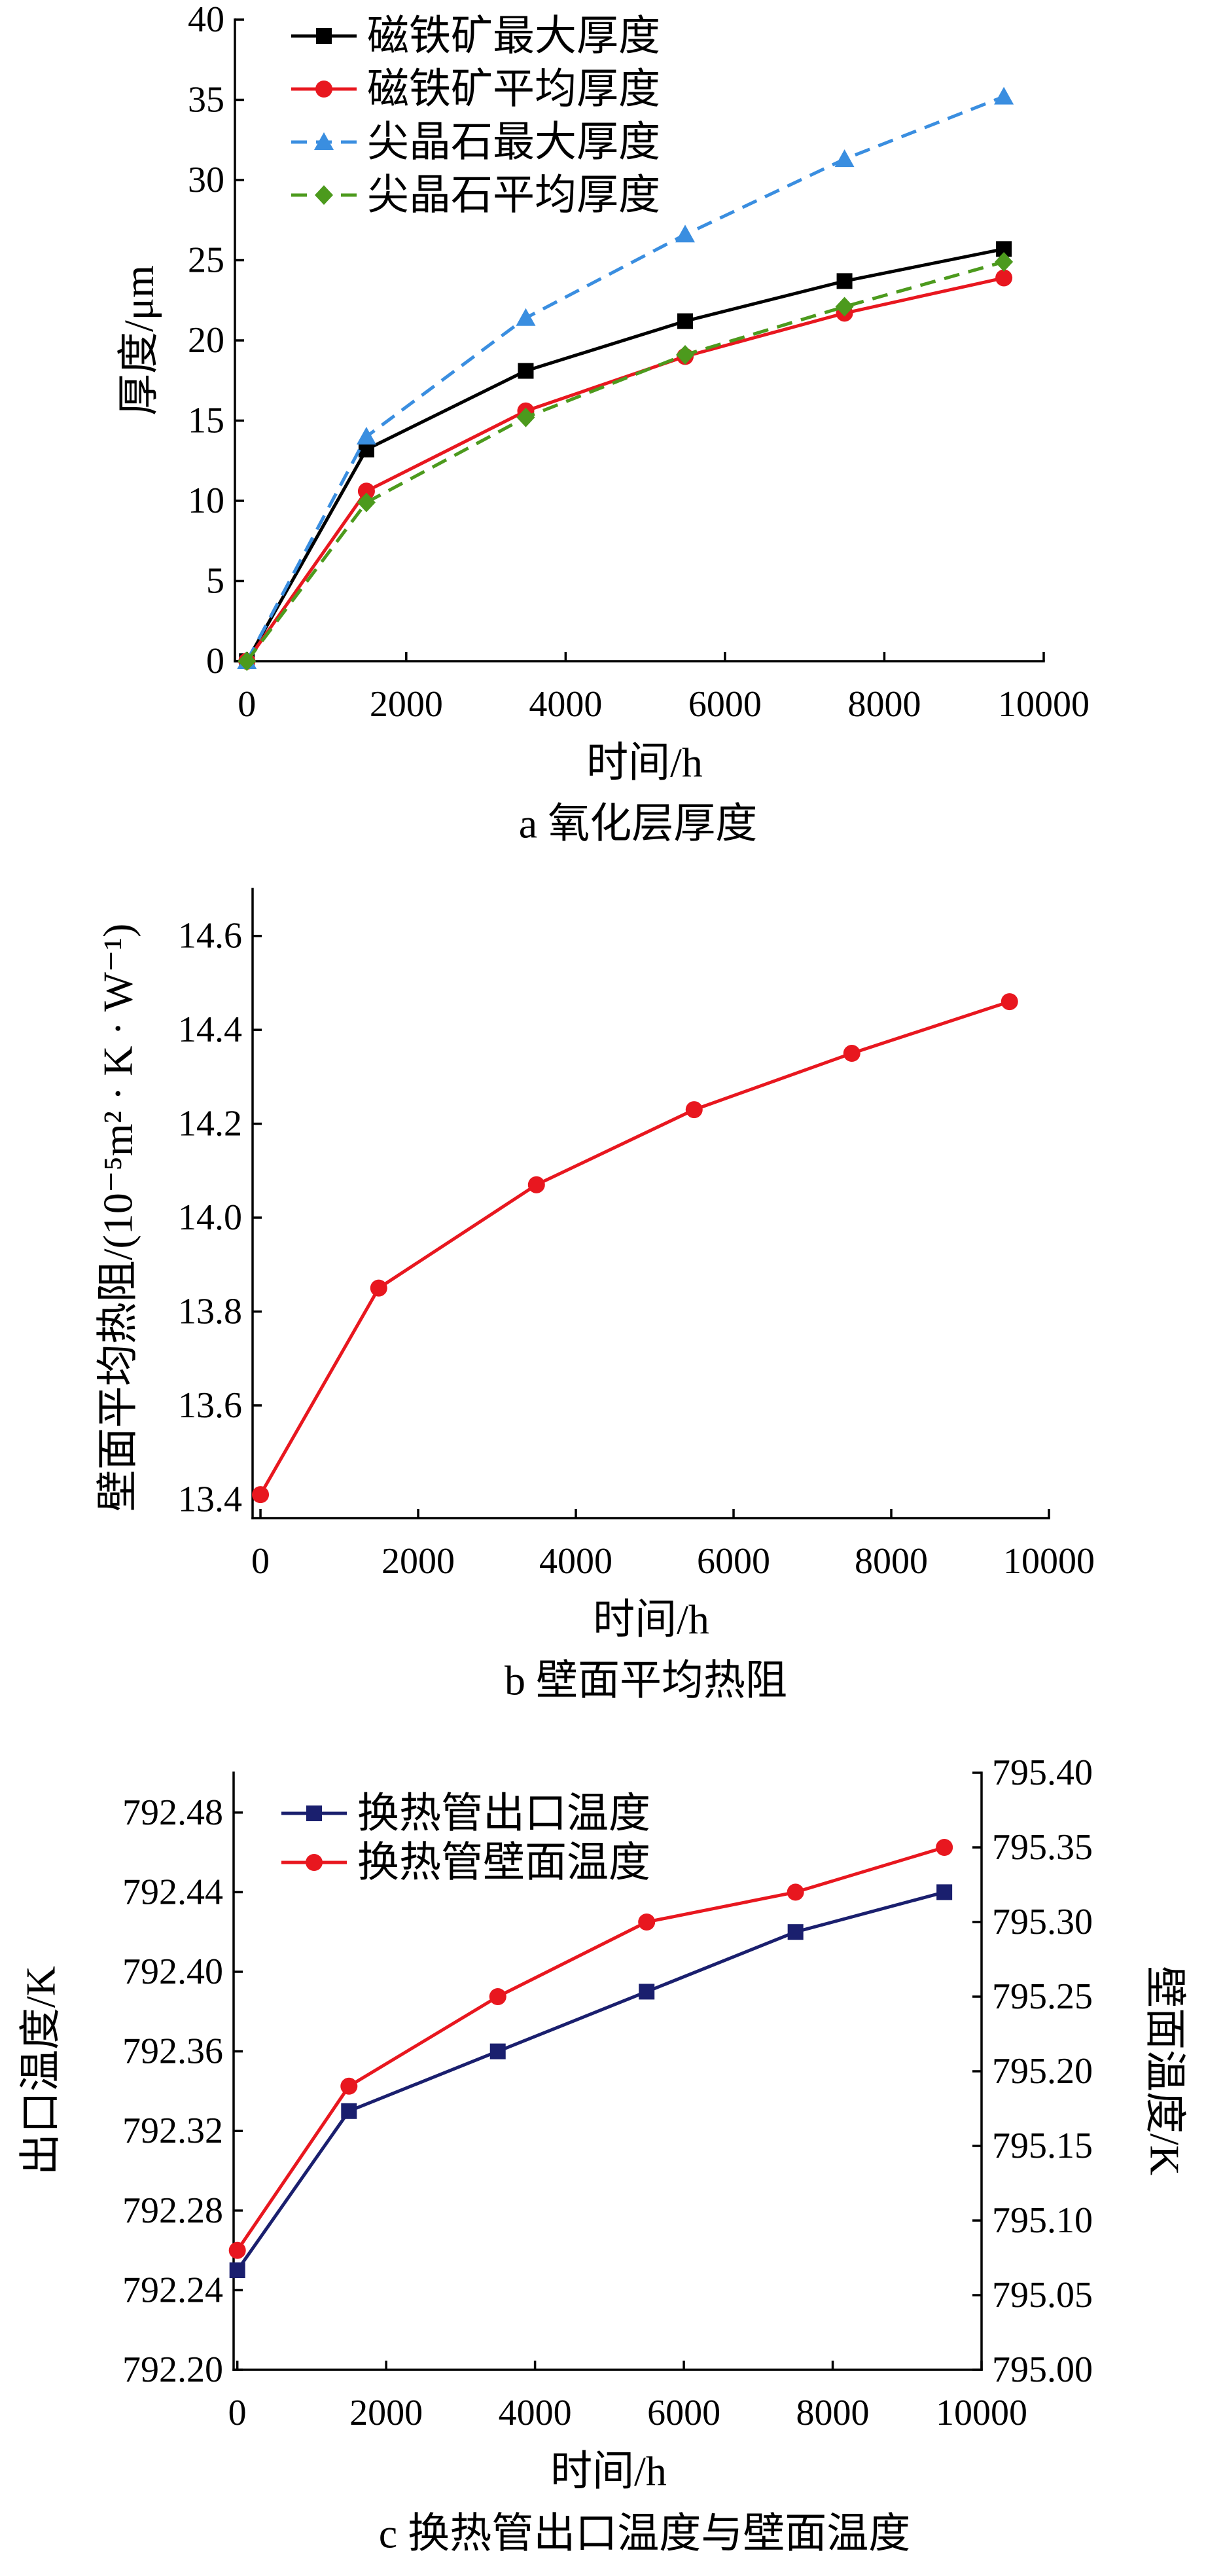  What do you see at coordinates (210, 1499) in the screenshot?
I see `y-tick-label: 13.4` at bounding box center [210, 1499].